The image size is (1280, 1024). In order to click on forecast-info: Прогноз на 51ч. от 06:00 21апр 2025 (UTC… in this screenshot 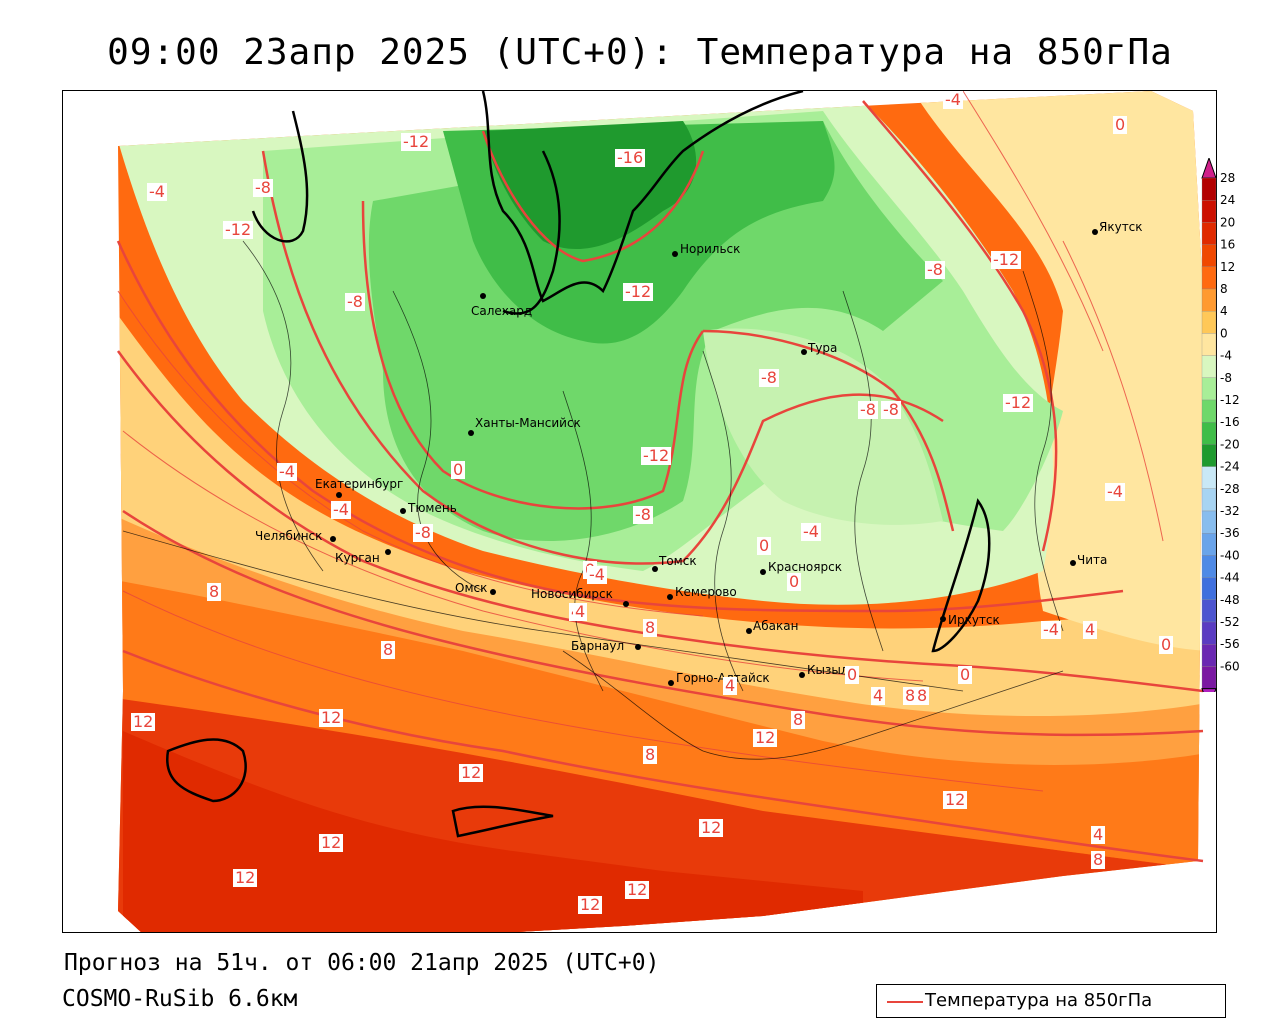, I will do `click(362, 963)`.